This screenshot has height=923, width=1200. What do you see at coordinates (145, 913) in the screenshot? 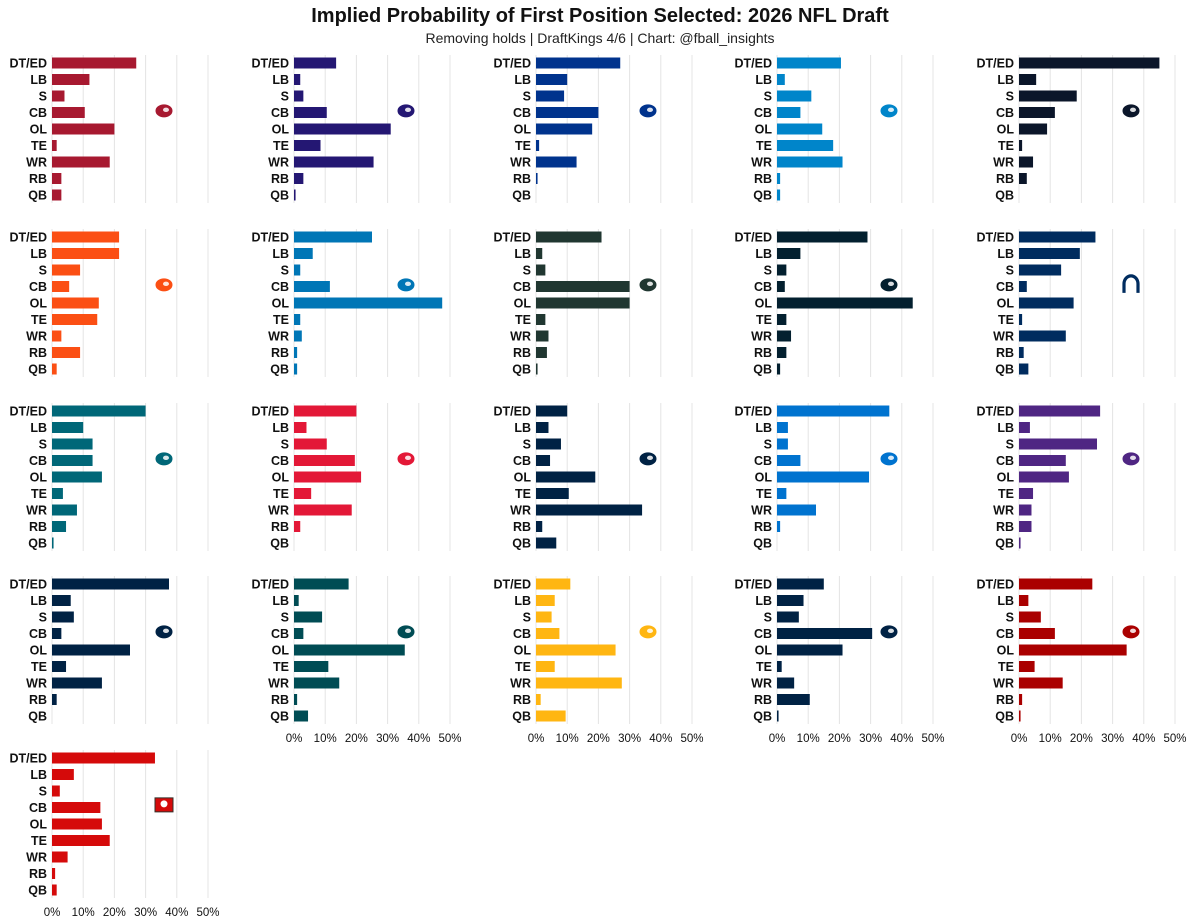
I see `x-tick-label: 30%` at bounding box center [145, 913].